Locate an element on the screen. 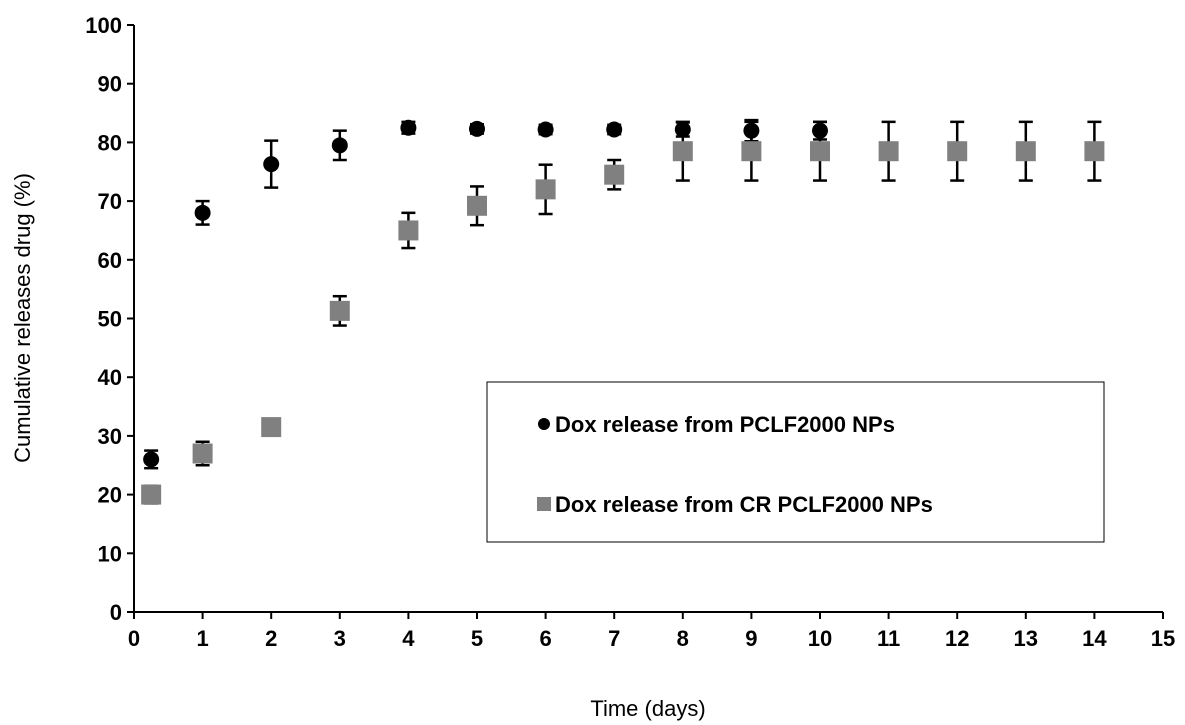  x-tick-label: 7 is located at coordinates (614, 638).